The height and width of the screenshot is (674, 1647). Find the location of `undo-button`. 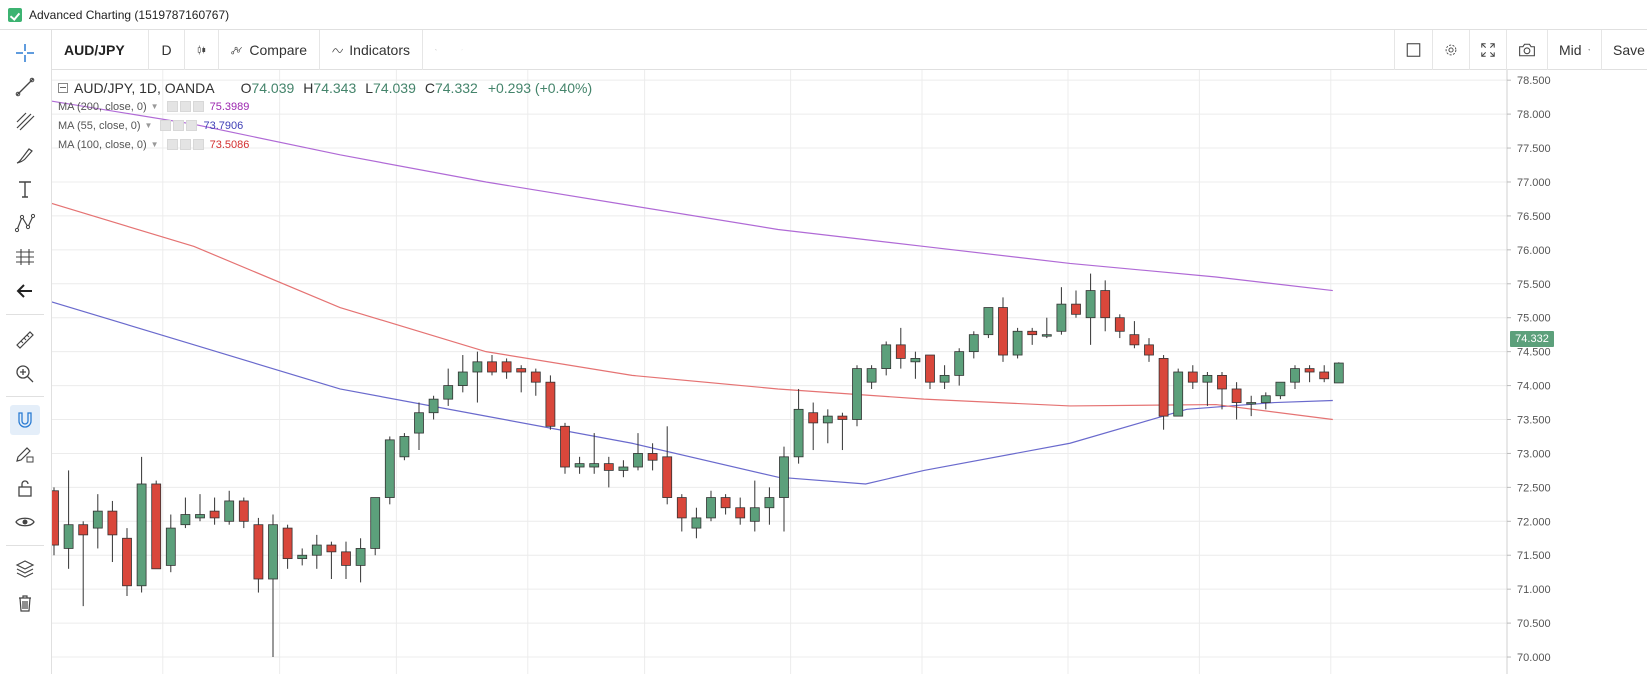

undo-button is located at coordinates (436, 50).